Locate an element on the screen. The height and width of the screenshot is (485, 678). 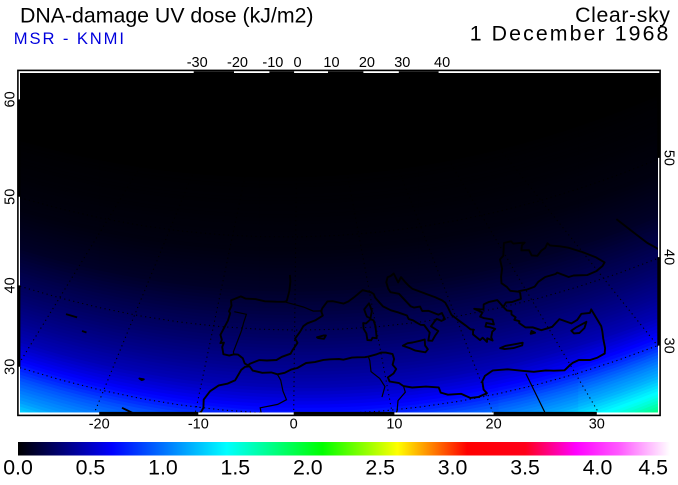
svg-text: 2.5 is located at coordinates (380, 468).